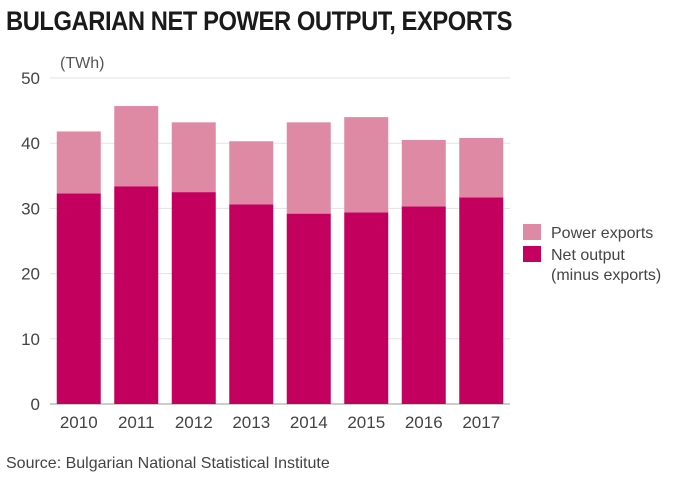 The width and height of the screenshot is (691, 486). What do you see at coordinates (532, 232) in the screenshot?
I see `legend-swatch-exports` at bounding box center [532, 232].